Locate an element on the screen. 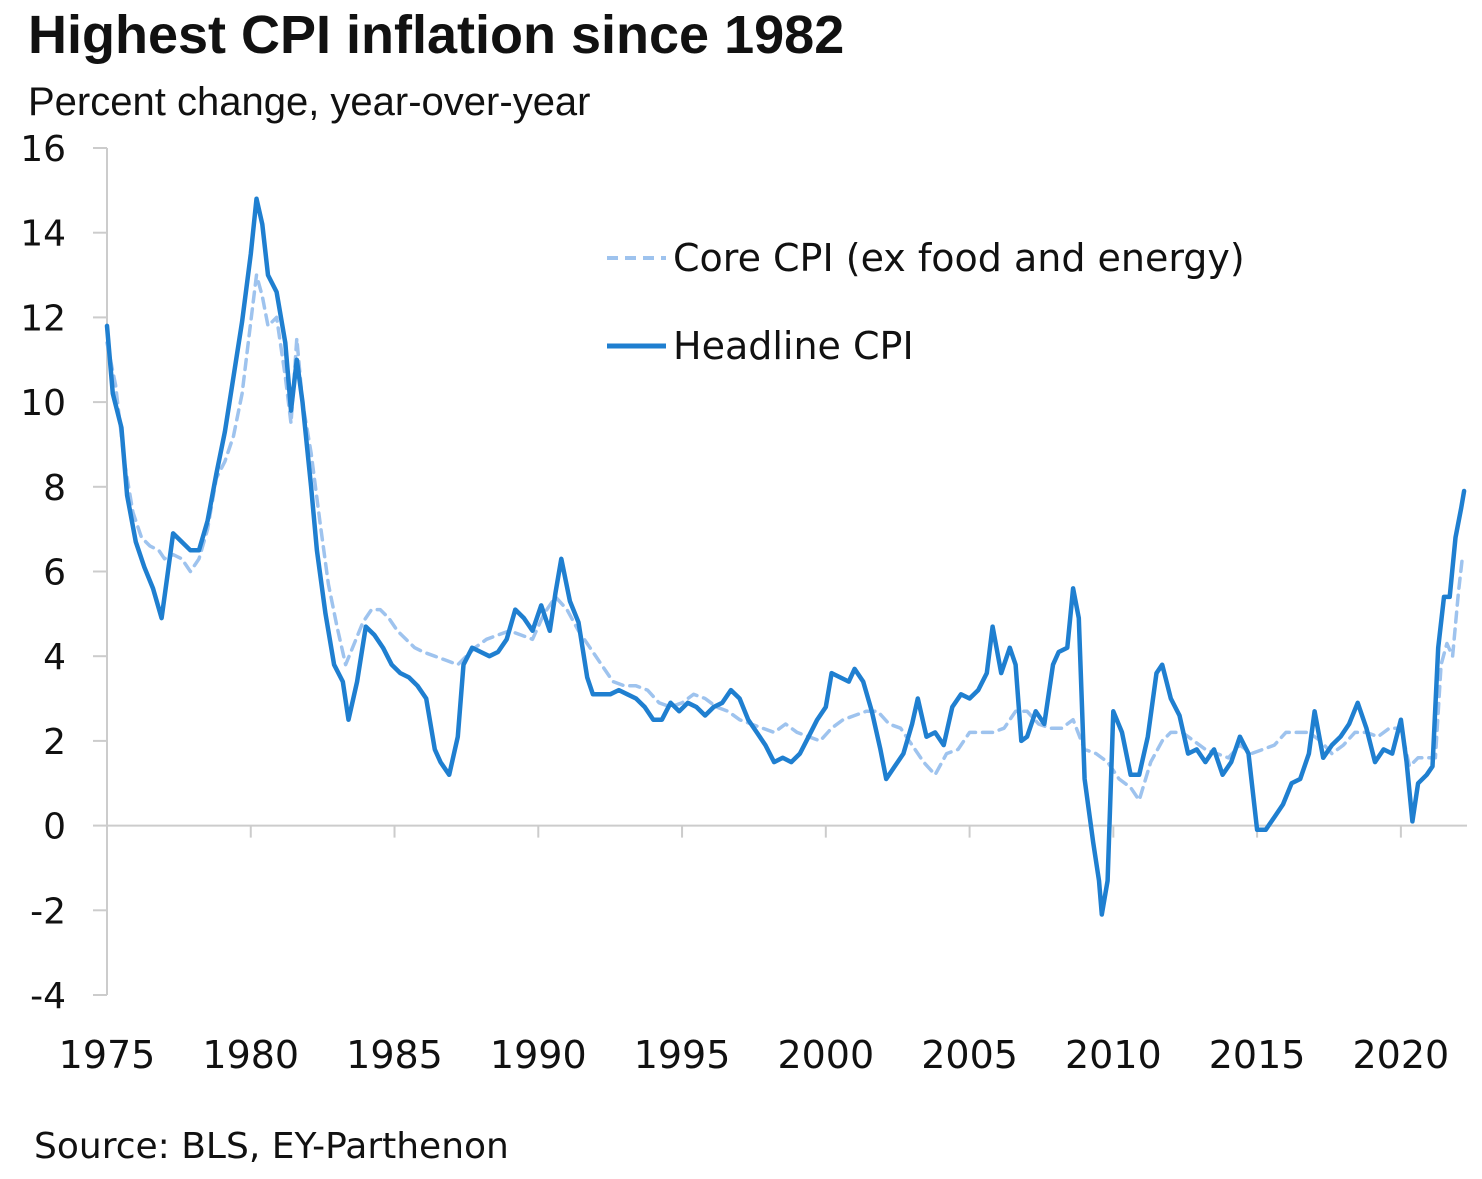 Image resolution: width=1482 pixels, height=1179 pixels. x-tick-label: 1985 is located at coordinates (394, 1055).